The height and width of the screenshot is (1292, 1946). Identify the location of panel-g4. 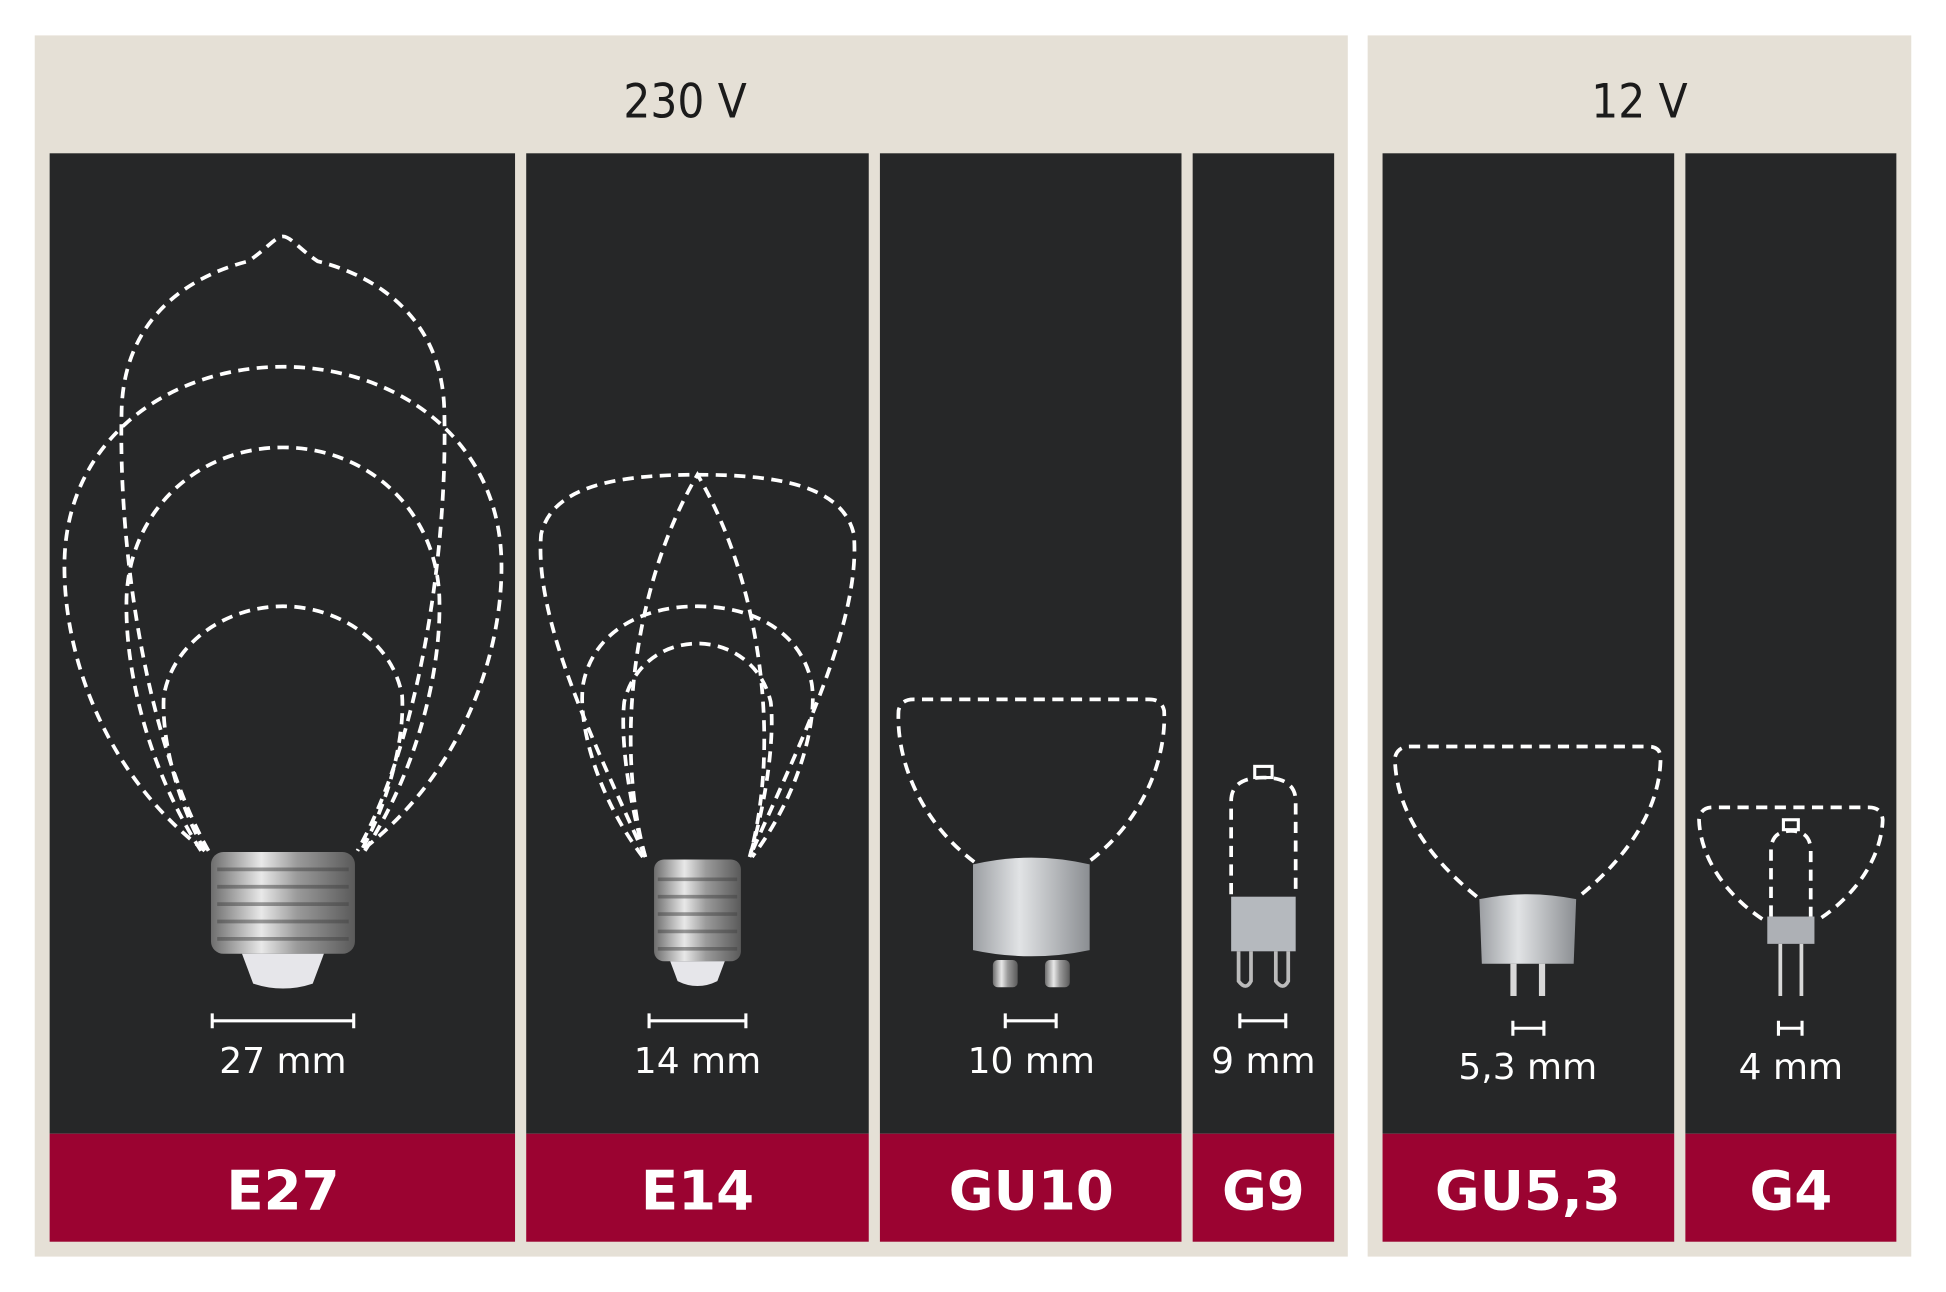
(1791, 697).